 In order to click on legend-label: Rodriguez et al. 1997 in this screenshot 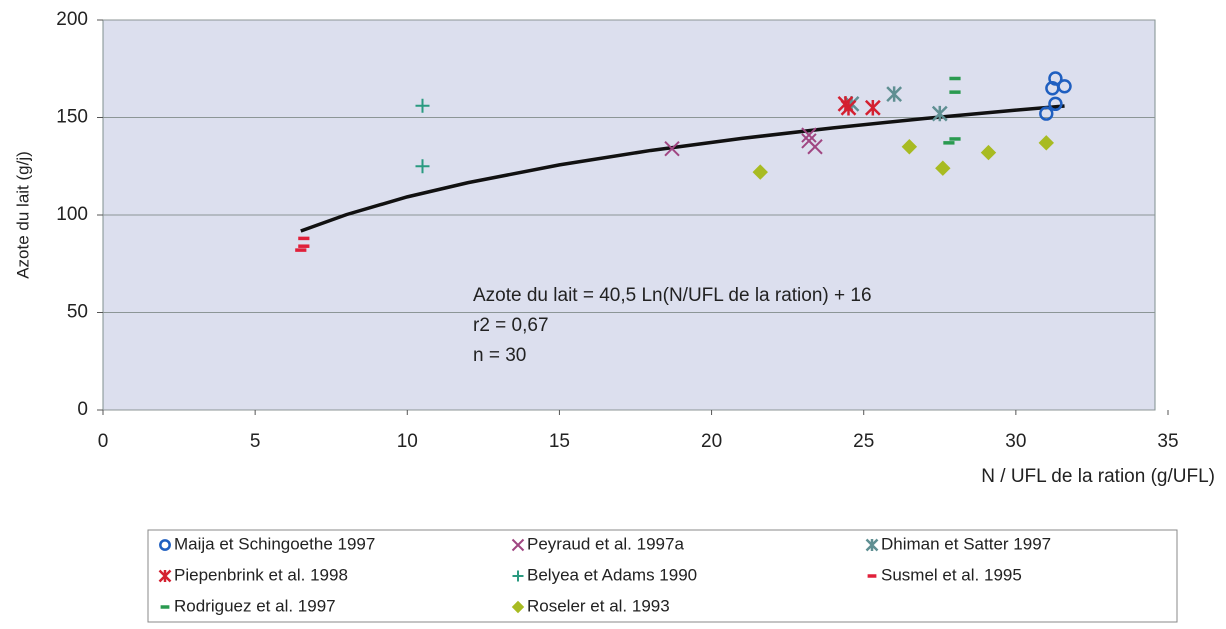, I will do `click(255, 605)`.